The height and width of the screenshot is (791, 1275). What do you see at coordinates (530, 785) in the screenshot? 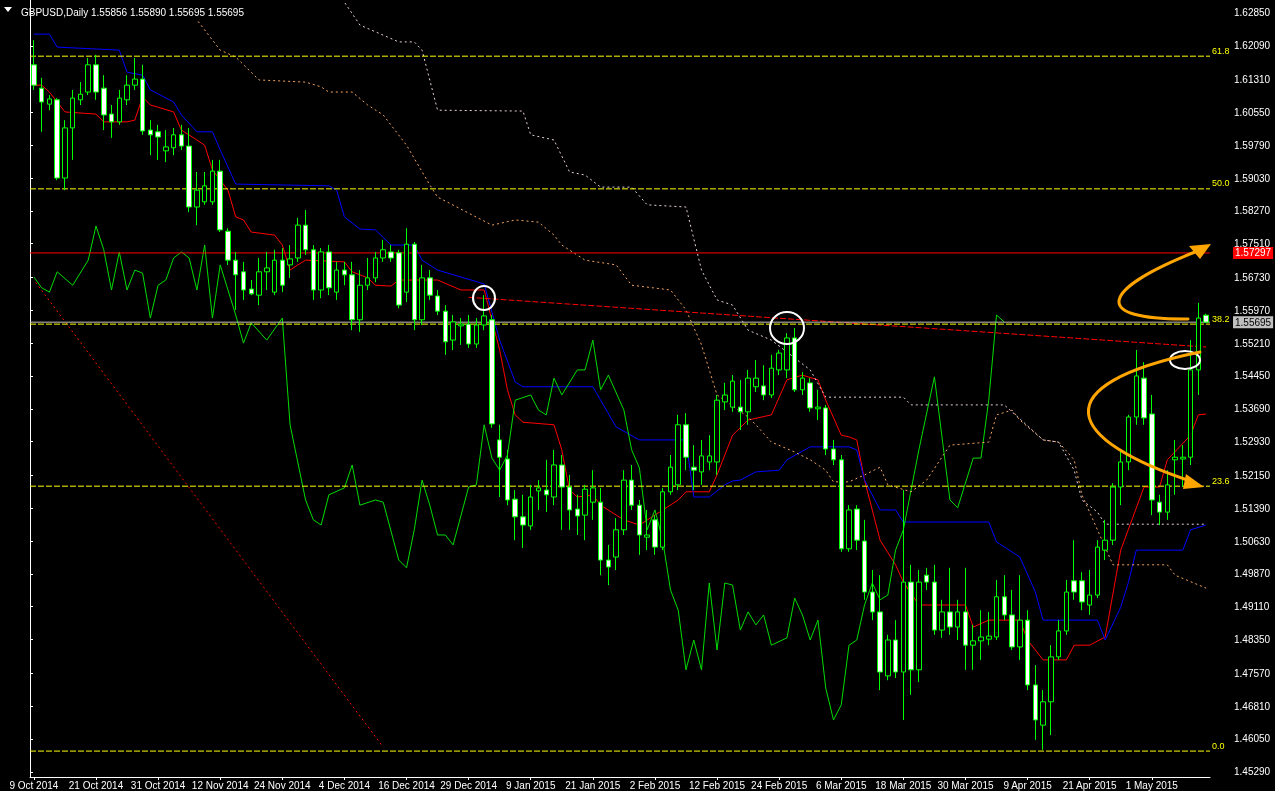
I see `x-tick-label: 9 Jan 2015` at bounding box center [530, 785].